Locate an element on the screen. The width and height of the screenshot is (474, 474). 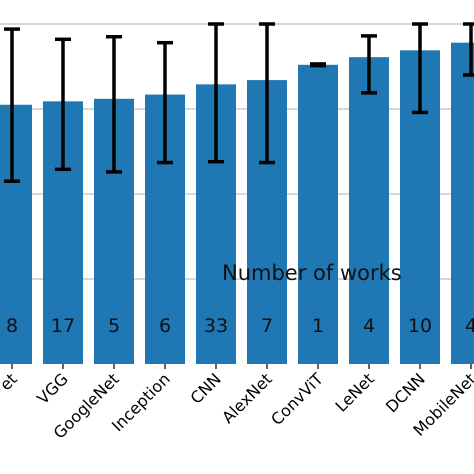
x-tick-label-ConvViT: ConvViT is located at coordinates (297, 399).